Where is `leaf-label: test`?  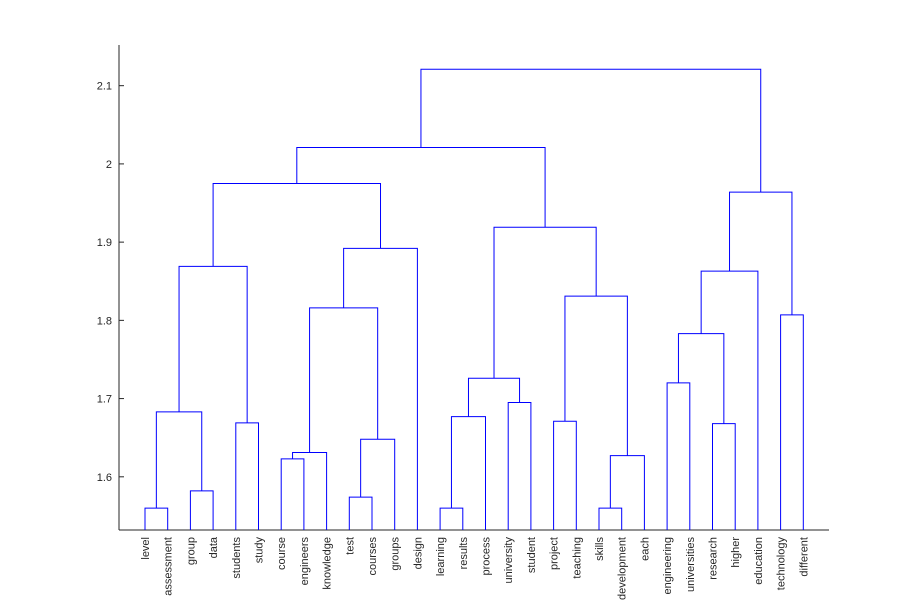
leaf-label: test is located at coordinates (350, 546).